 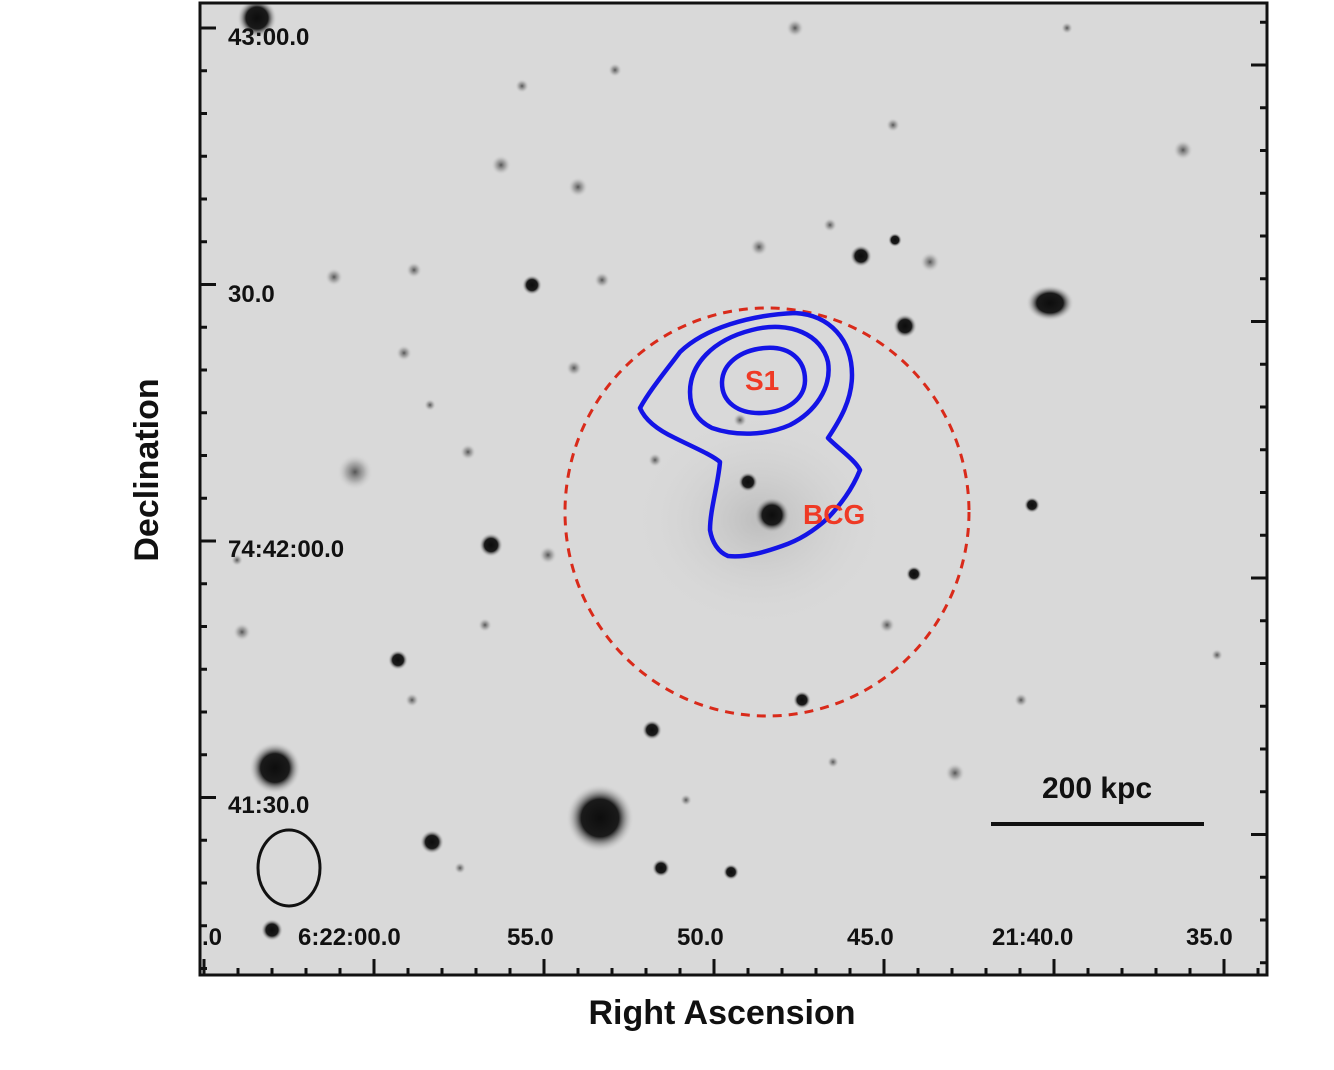 What do you see at coordinates (834, 514) in the screenshot?
I see `bcg-label: BCG` at bounding box center [834, 514].